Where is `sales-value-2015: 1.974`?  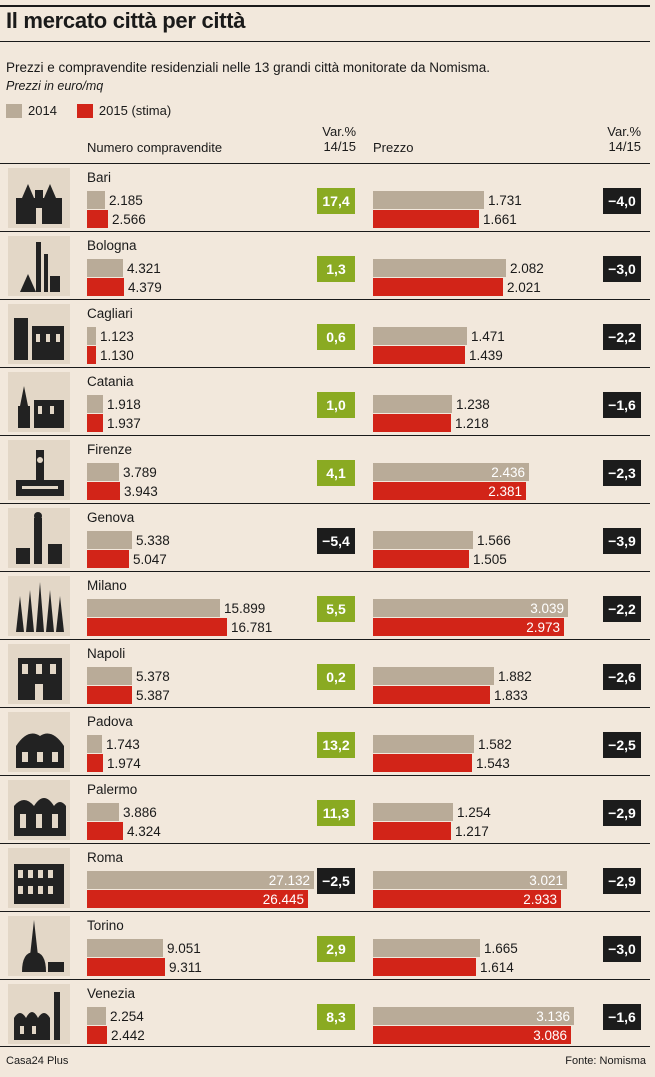
sales-value-2015: 1.974 is located at coordinates (124, 763).